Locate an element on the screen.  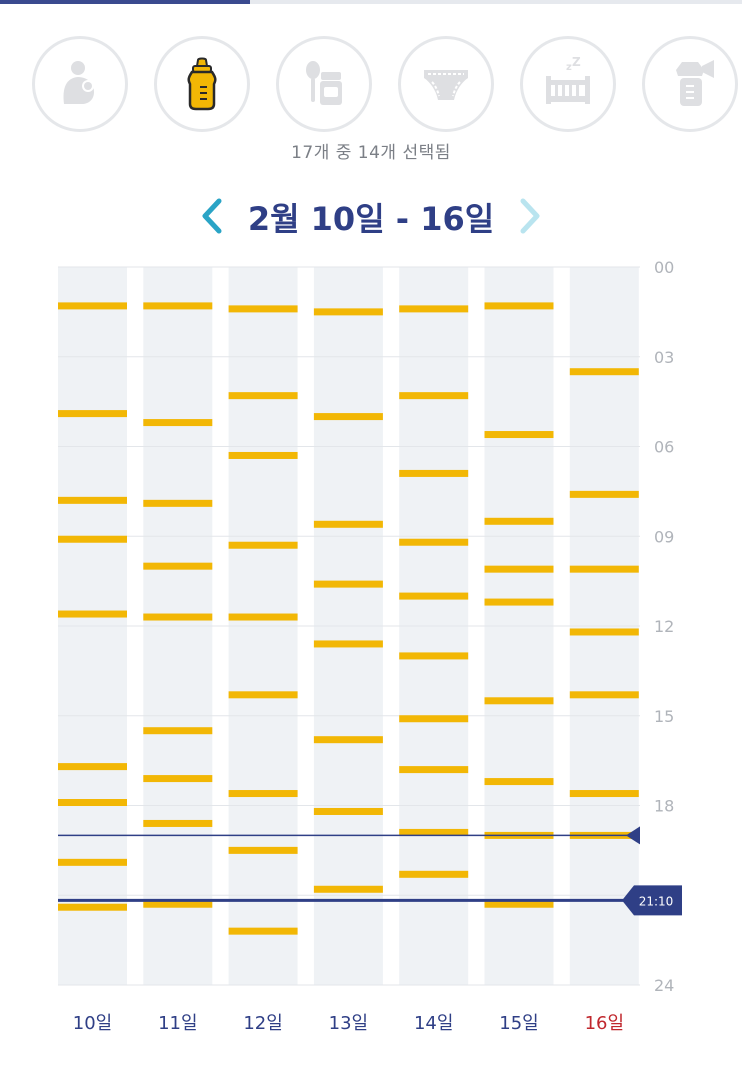
category-diaper-button is located at coordinates (446, 84).